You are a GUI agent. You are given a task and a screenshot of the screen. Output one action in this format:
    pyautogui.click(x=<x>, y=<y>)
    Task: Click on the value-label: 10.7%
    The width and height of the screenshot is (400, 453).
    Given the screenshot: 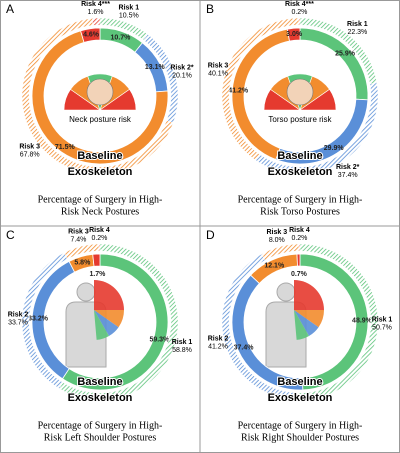 What is the action you would take?
    pyautogui.click(x=121, y=37)
    